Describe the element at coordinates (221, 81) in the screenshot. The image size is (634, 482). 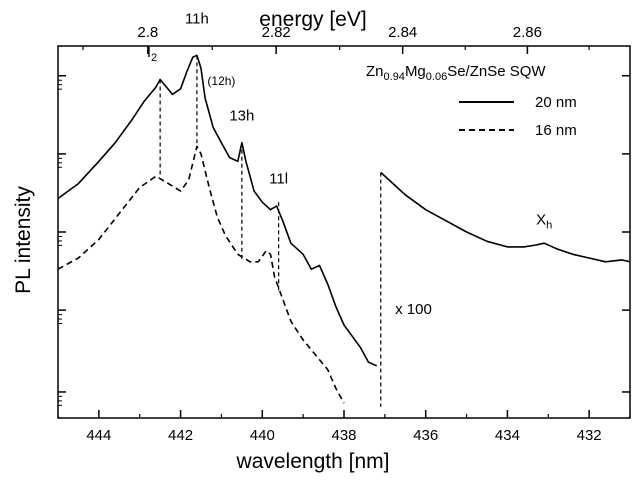
I see `peak-label: (12h)` at that location.